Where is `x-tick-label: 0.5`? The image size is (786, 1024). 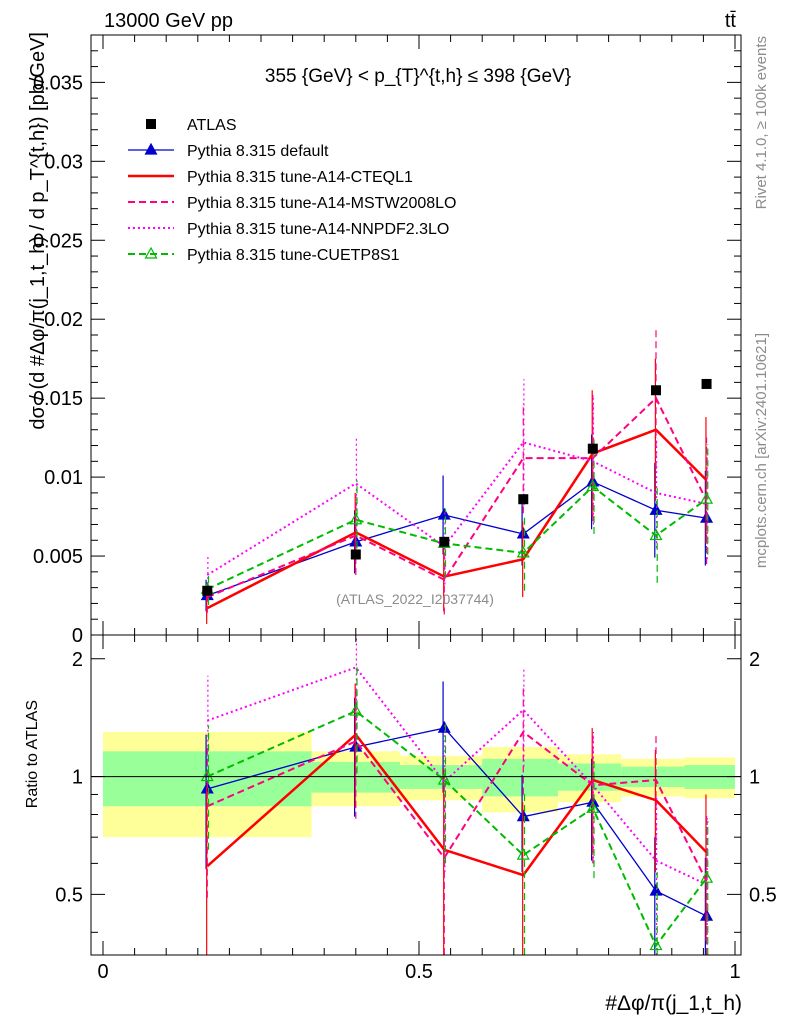 x-tick-label: 0.5 is located at coordinates (419, 972).